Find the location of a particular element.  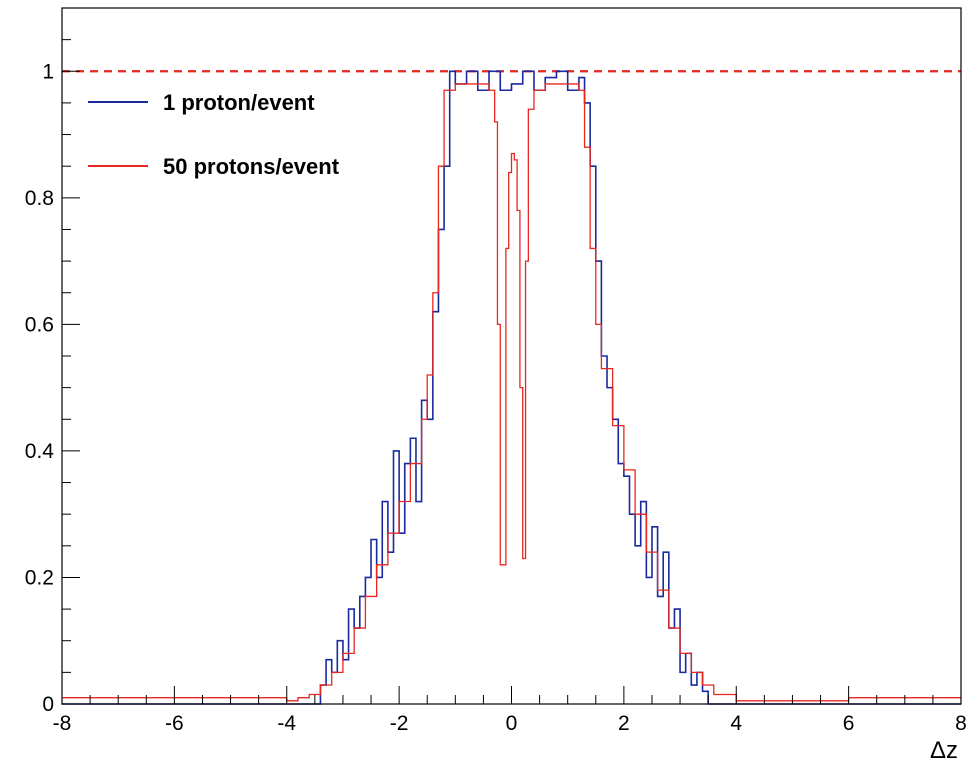

x-tick-label: 6 is located at coordinates (849, 723).